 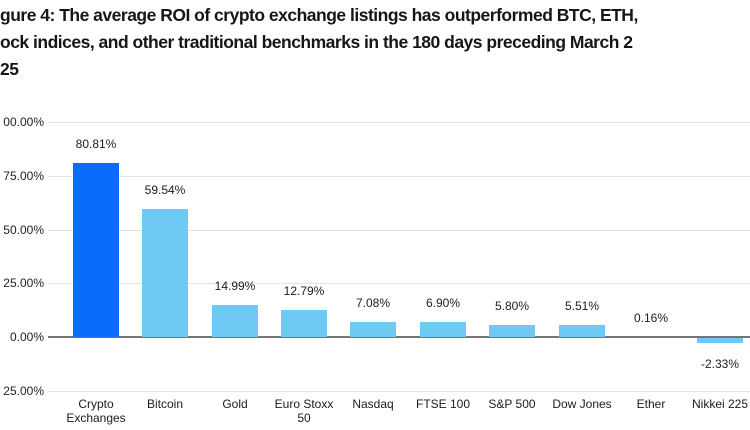 I want to click on bar-value-label: 7.08%, so click(x=373, y=303).